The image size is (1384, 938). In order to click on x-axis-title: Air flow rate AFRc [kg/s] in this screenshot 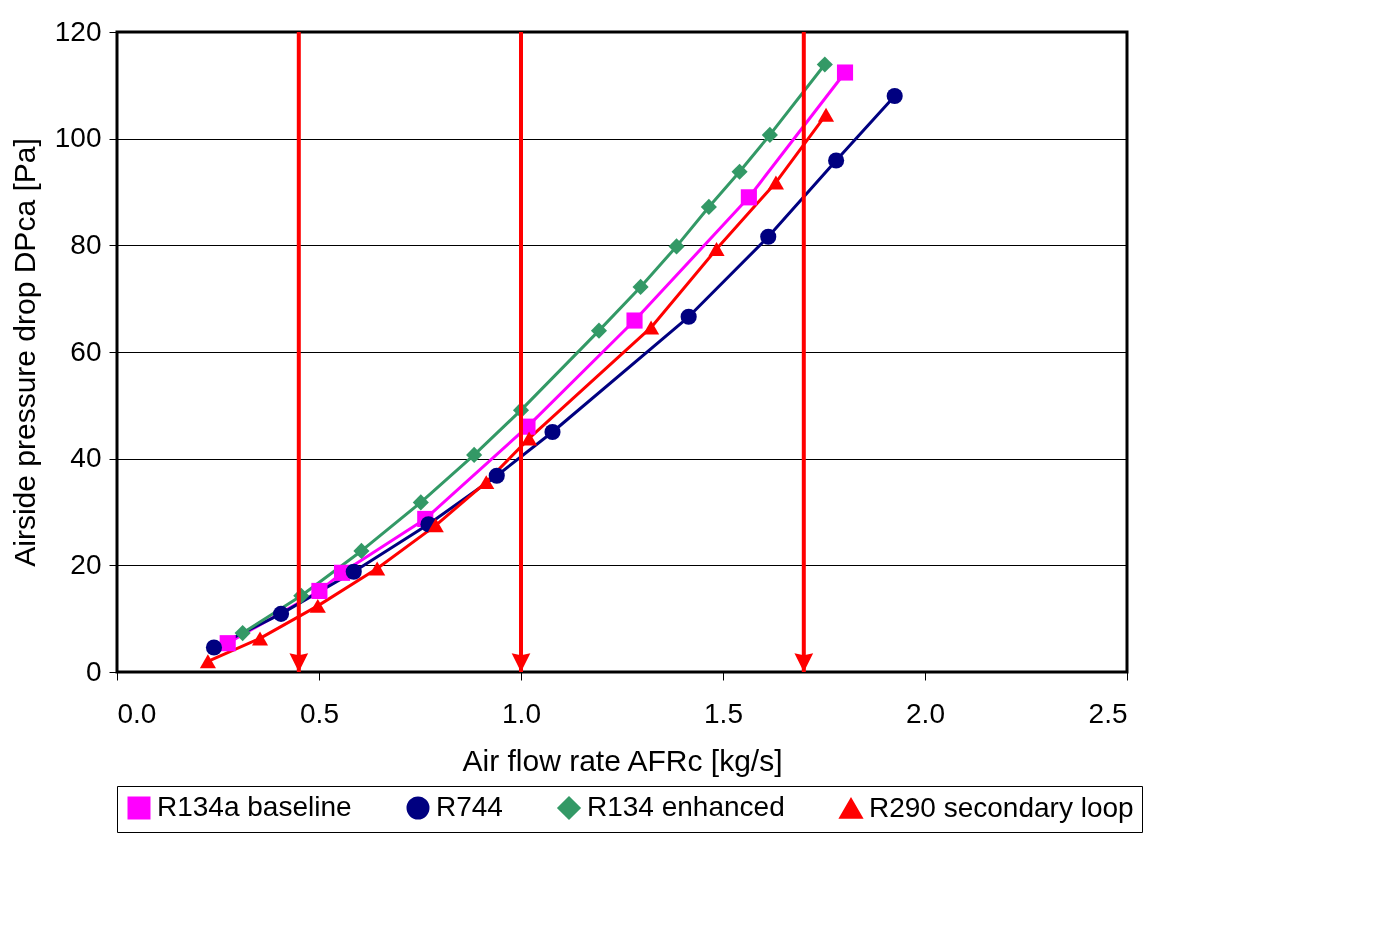, I will do `click(622, 760)`.